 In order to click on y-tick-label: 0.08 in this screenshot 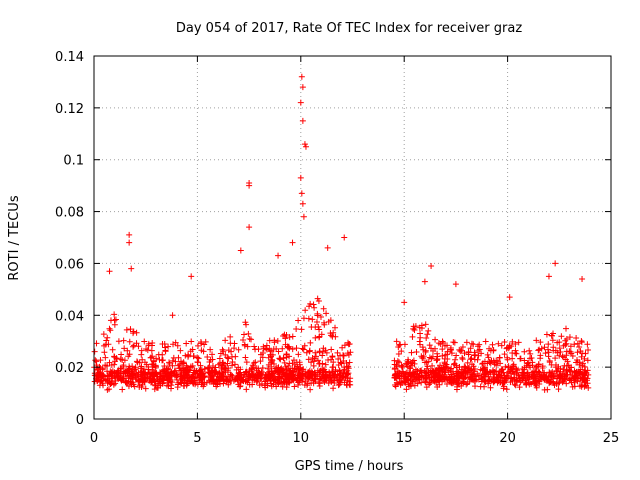, I will do `click(69, 213)`.